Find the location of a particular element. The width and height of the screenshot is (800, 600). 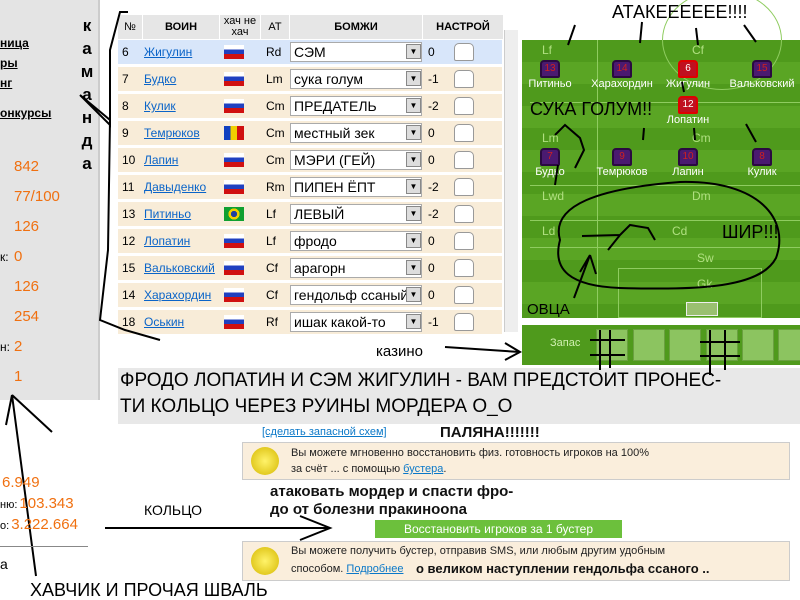

player-name-link: Харахордин is located at coordinates (178, 295).